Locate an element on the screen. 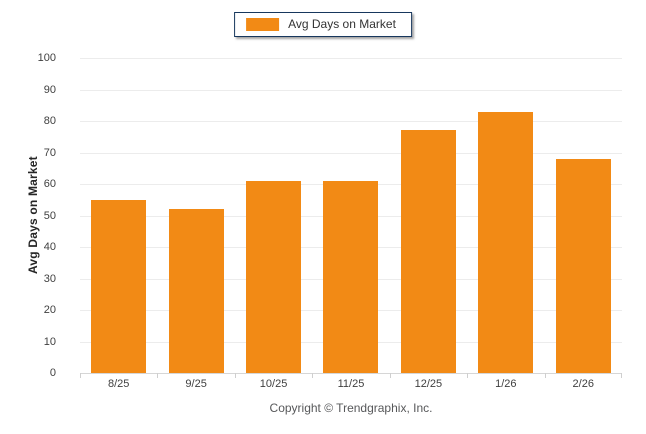 The width and height of the screenshot is (646, 434). x-tick-label: 2/26 is located at coordinates (583, 384).